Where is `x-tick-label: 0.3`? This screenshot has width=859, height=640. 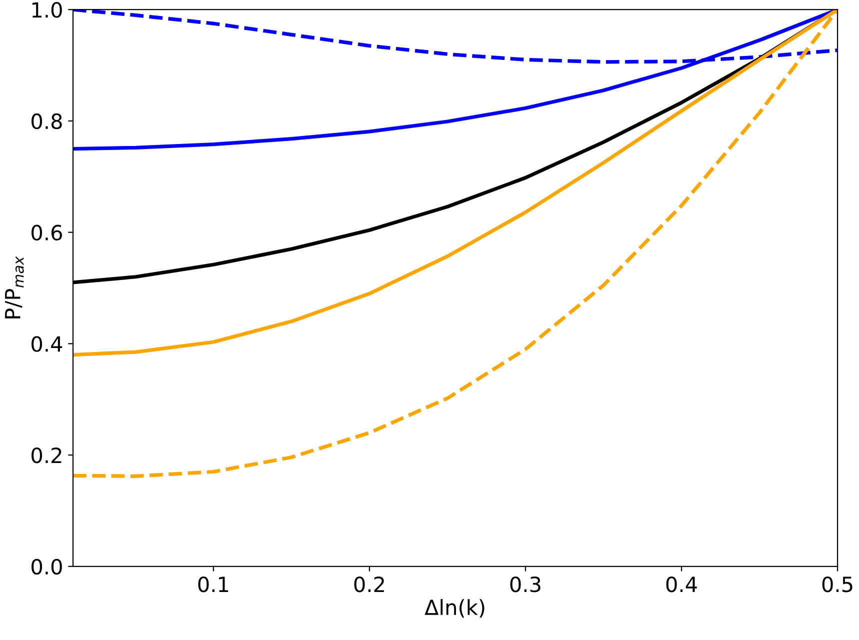
x-tick-label: 0.3 is located at coordinates (525, 584).